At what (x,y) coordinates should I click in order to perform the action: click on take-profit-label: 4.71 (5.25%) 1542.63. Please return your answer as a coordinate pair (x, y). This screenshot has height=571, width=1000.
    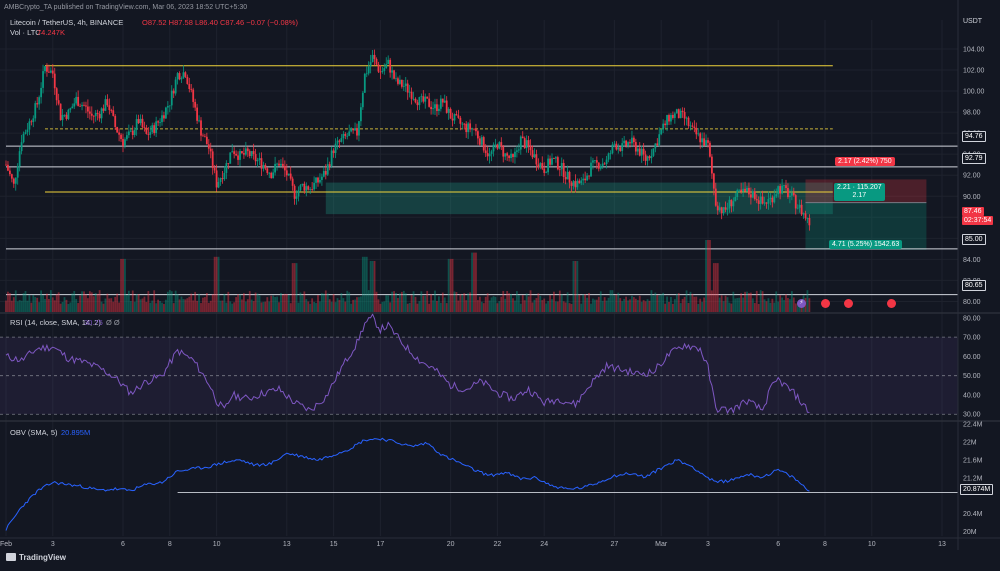
    Looking at the image, I should click on (866, 244).